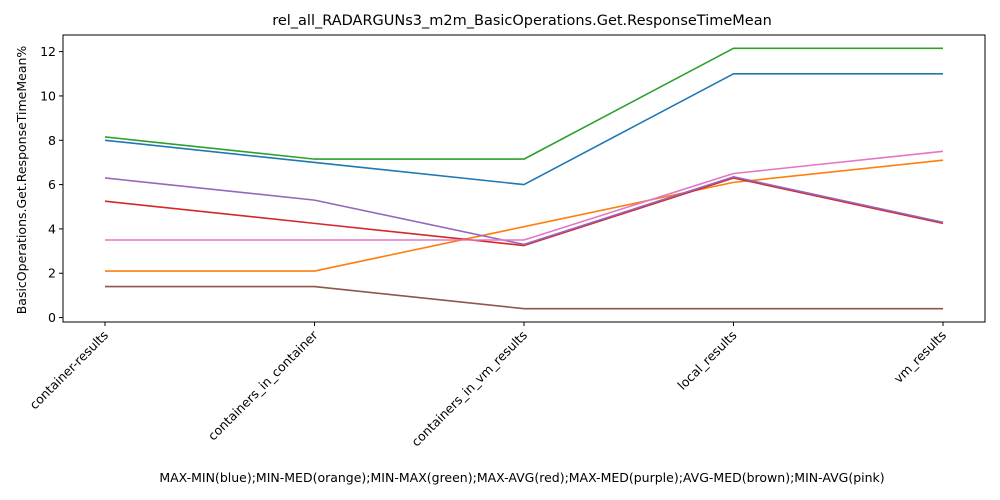  I want to click on y-tick-label: 8, so click(52, 140).